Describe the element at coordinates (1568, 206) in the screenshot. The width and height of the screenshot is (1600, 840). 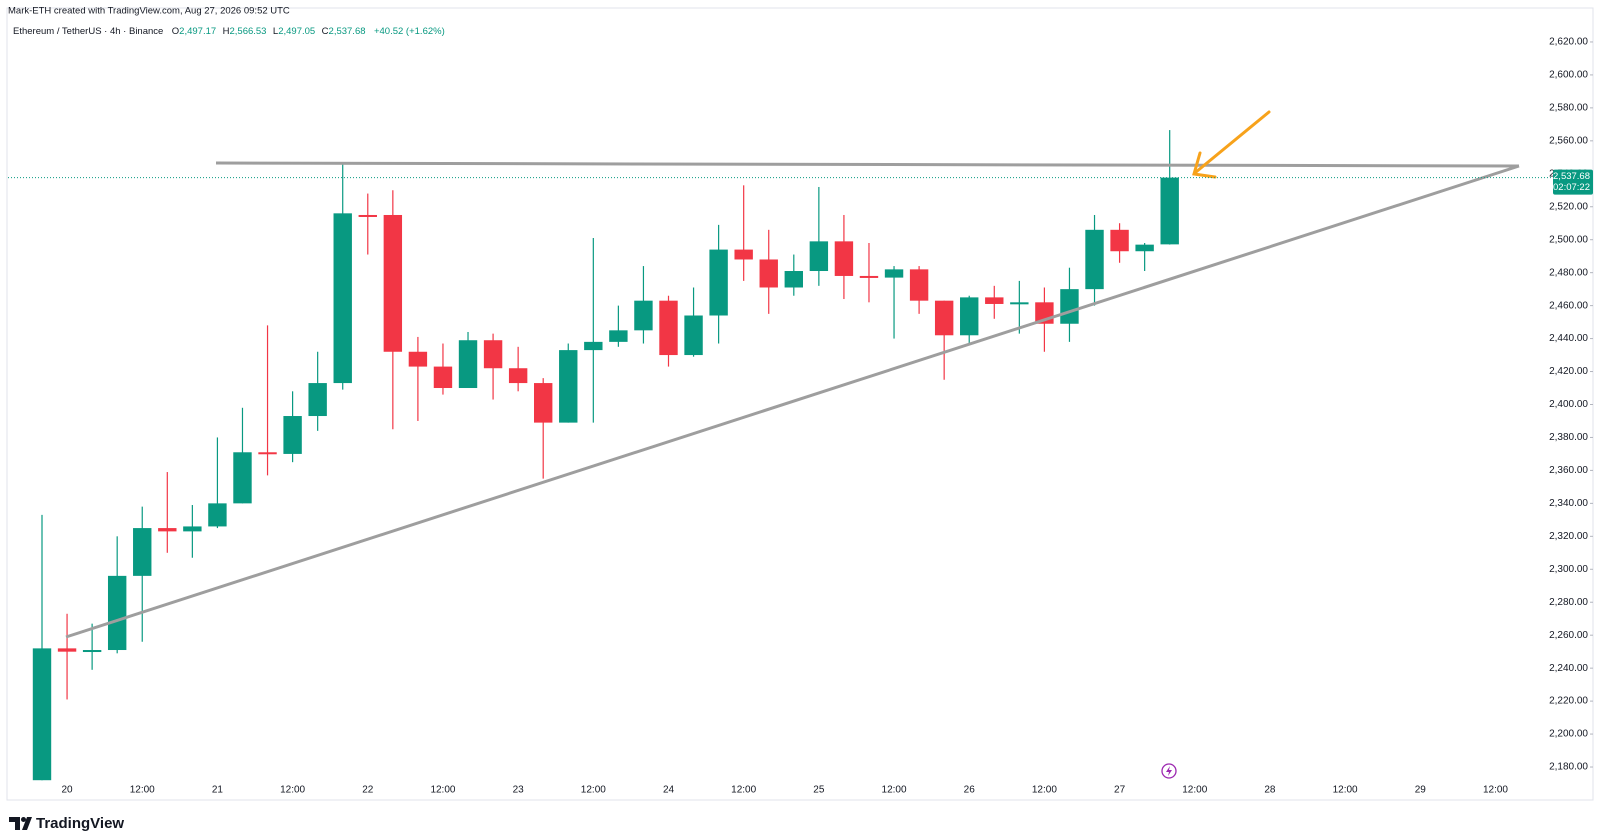
I see `y-tick-label: 2,520.00` at that location.